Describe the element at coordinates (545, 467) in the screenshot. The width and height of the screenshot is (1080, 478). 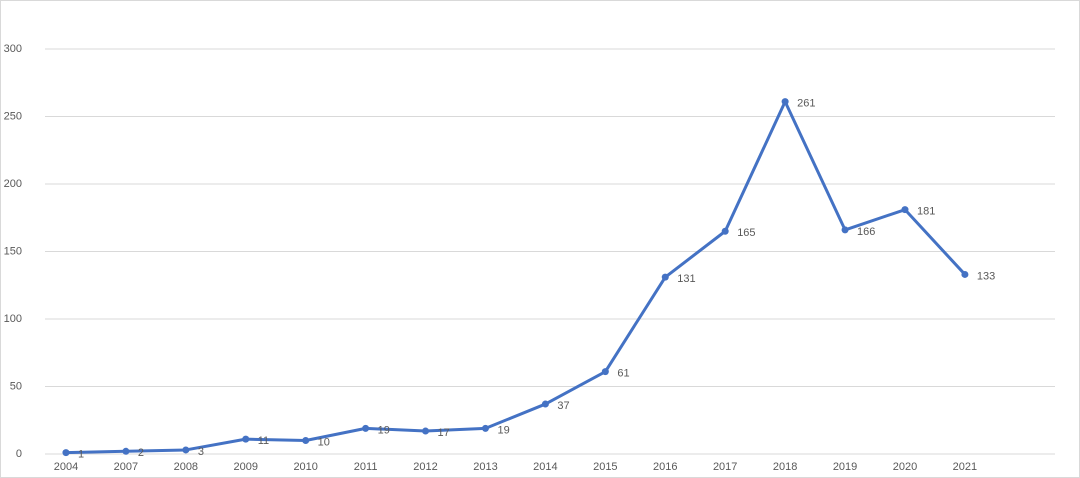
I see `x-tick-label: 2014` at that location.